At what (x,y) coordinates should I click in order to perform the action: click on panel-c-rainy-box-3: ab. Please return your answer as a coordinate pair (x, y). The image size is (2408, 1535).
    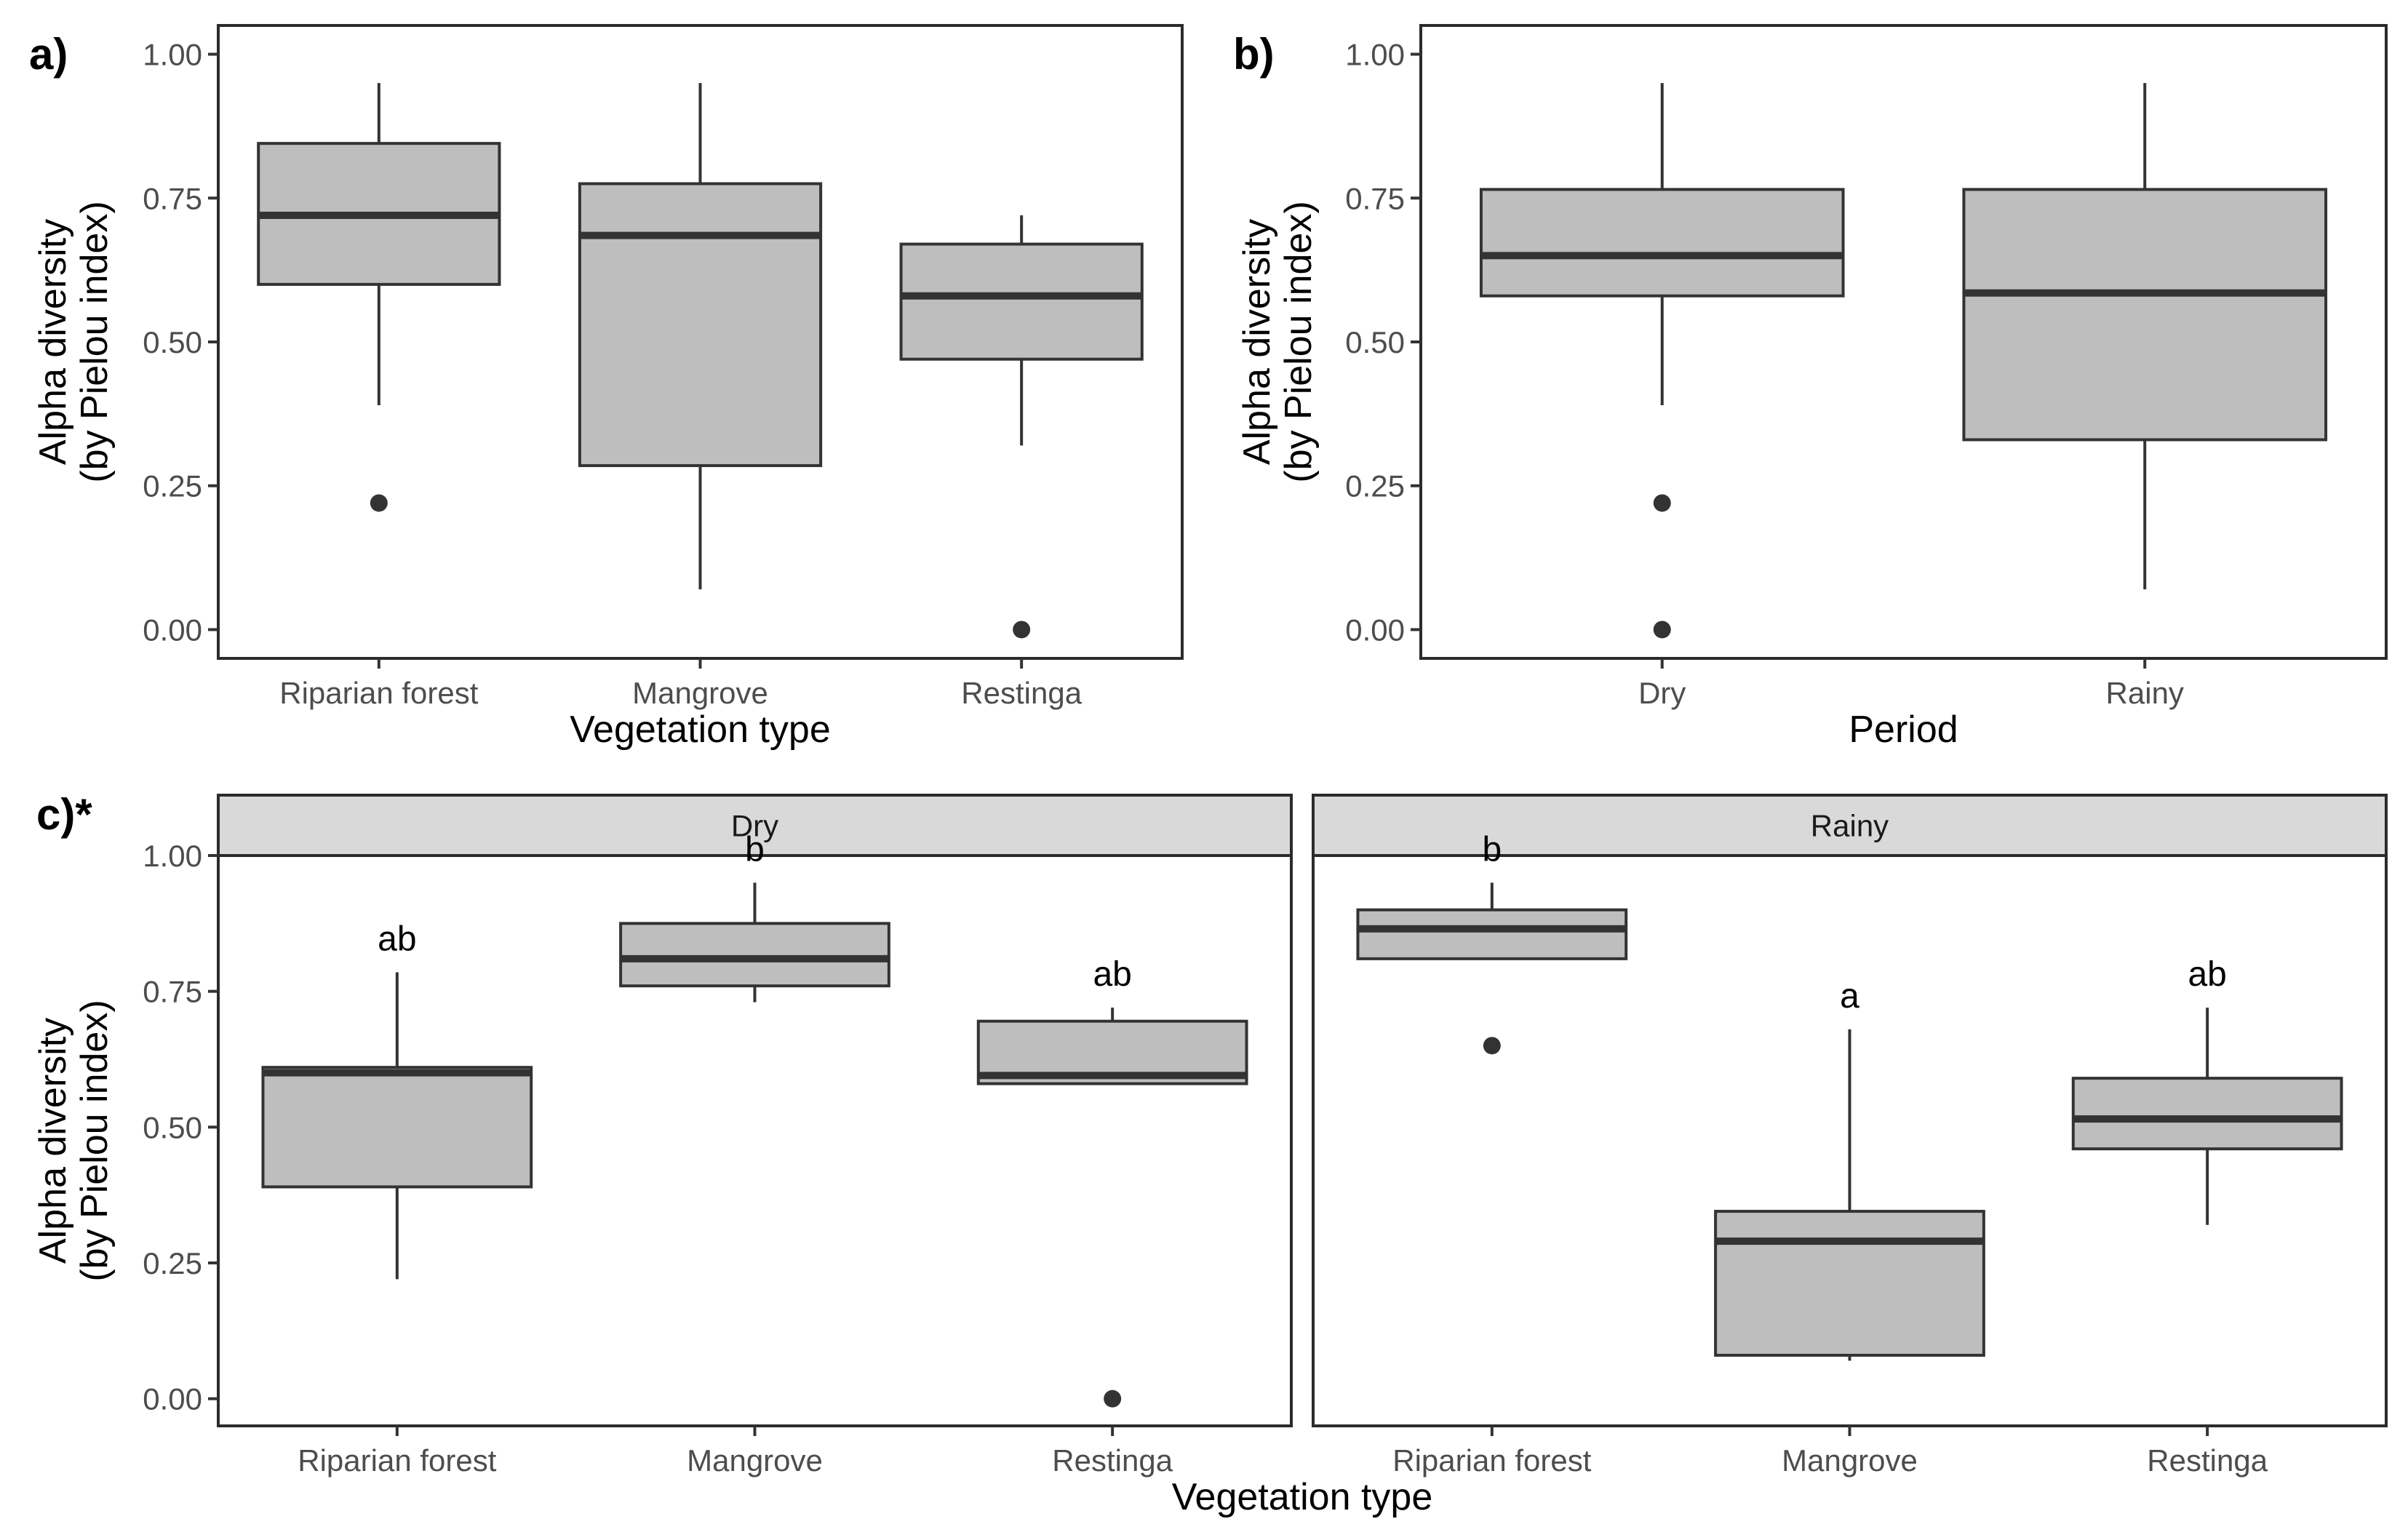
    Looking at the image, I should click on (2207, 1090).